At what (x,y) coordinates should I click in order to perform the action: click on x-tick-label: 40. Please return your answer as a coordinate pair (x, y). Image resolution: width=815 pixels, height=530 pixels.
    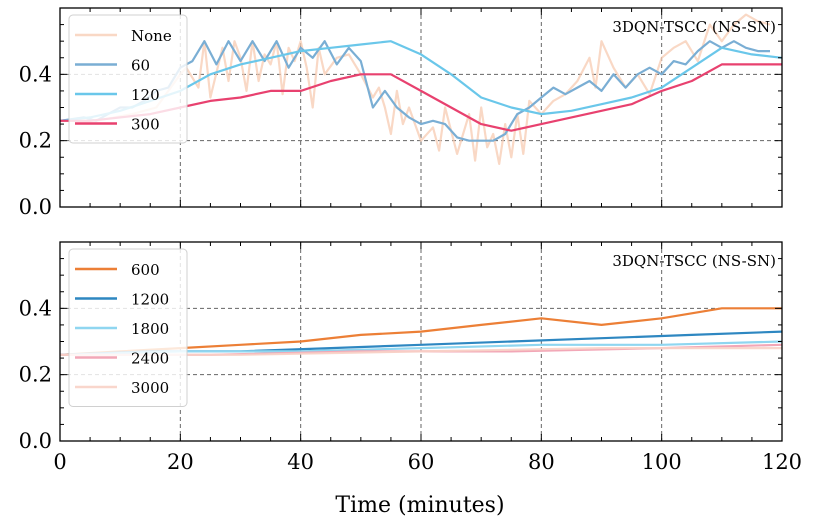
    Looking at the image, I should click on (300, 462).